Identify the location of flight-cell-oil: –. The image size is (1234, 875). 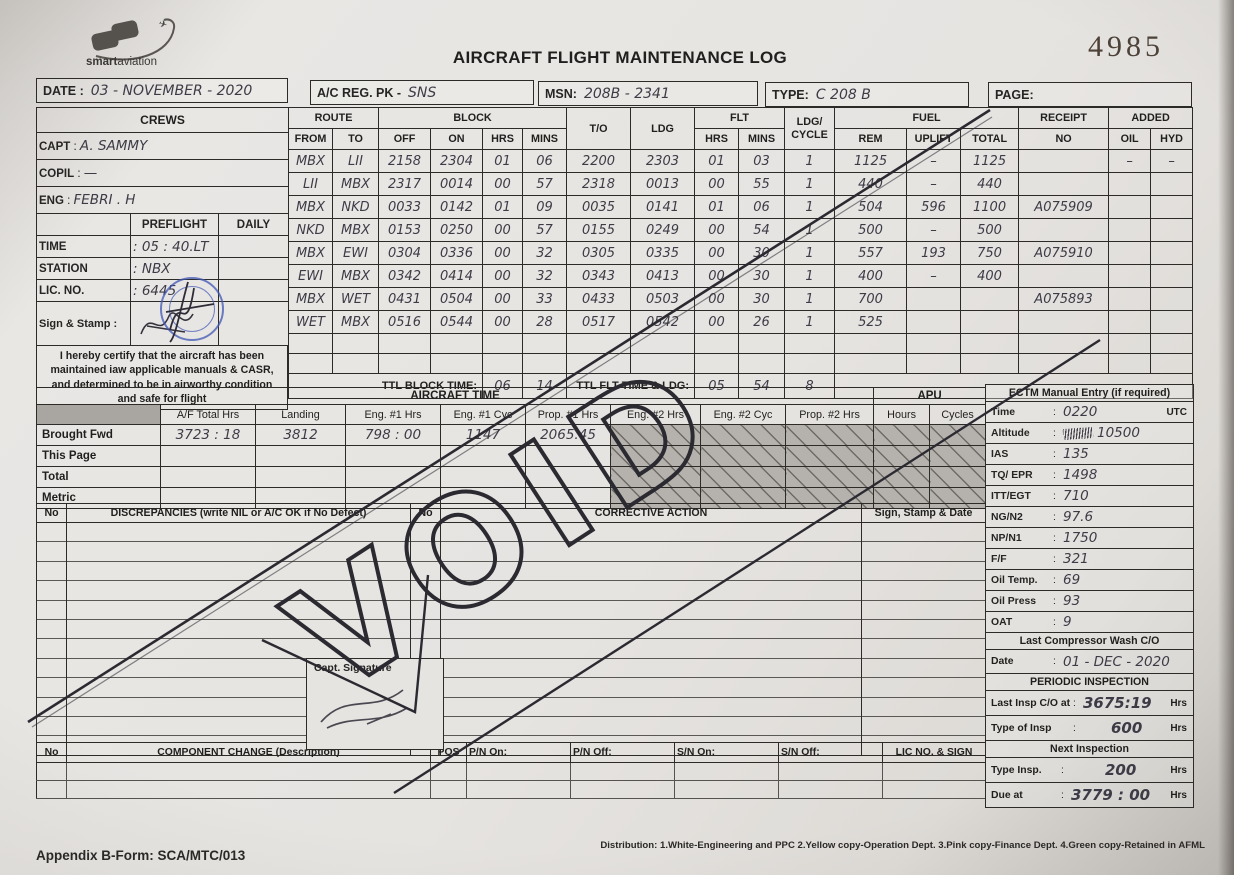
(1130, 161).